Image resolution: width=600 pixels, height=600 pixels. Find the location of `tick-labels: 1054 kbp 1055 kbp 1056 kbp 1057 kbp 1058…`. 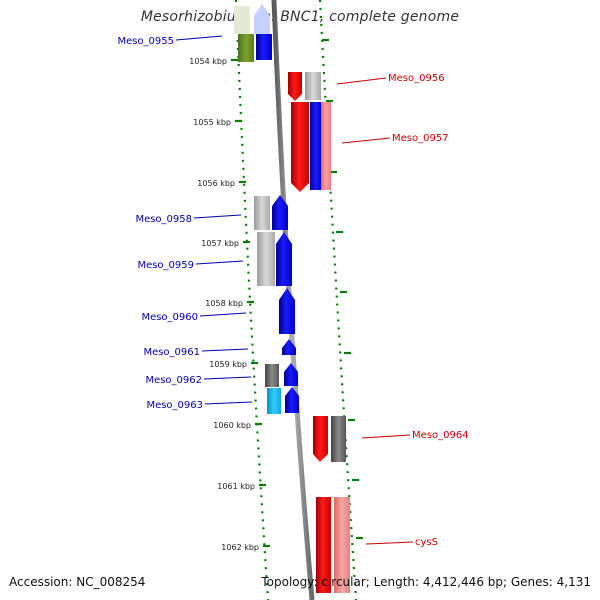

tick-labels: 1054 kbp 1055 kbp 1056 kbp 1057 kbp 1058… is located at coordinates (224, 304).